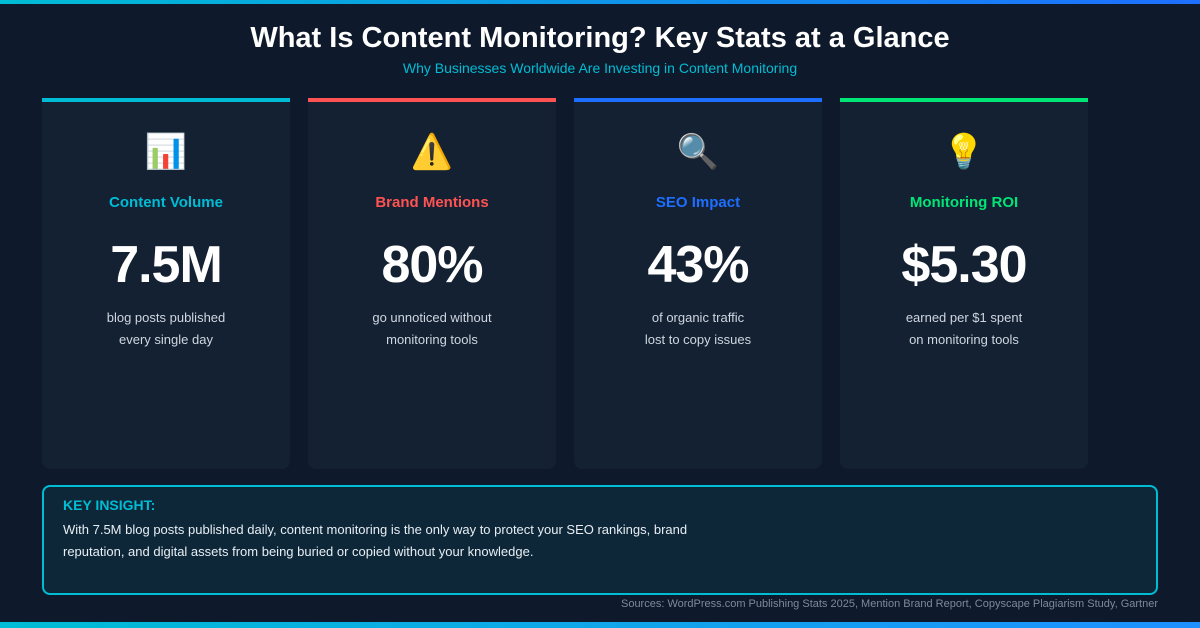 This screenshot has height=628, width=1200. I want to click on lightbulb-icon: 💡, so click(964, 152).